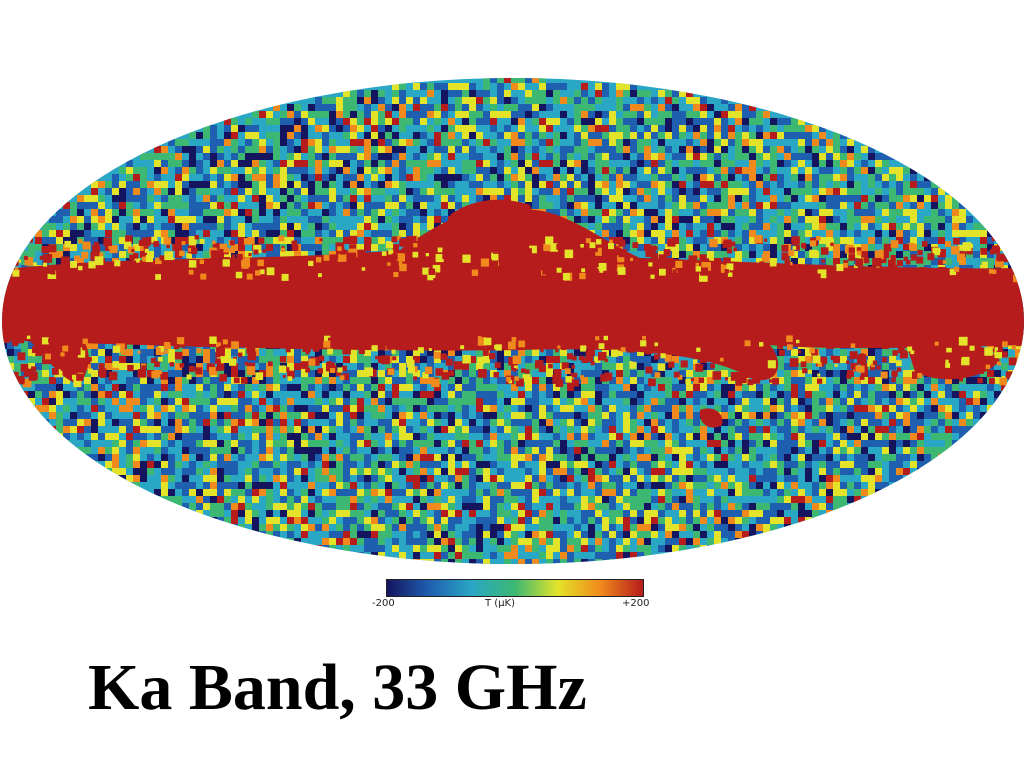 The height and width of the screenshot is (768, 1024). I want to click on colorbar-unit-label: T (µK), so click(500, 603).